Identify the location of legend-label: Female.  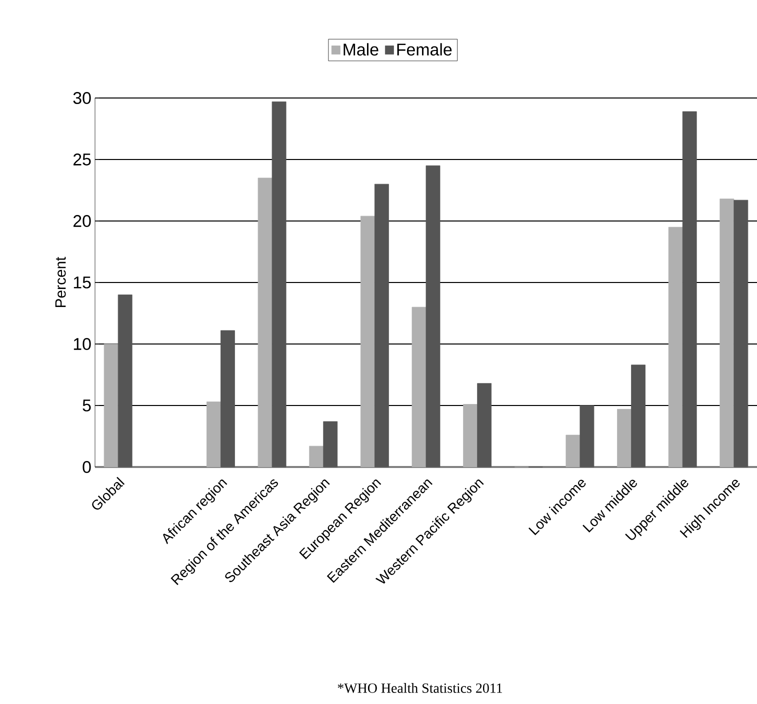
(424, 49).